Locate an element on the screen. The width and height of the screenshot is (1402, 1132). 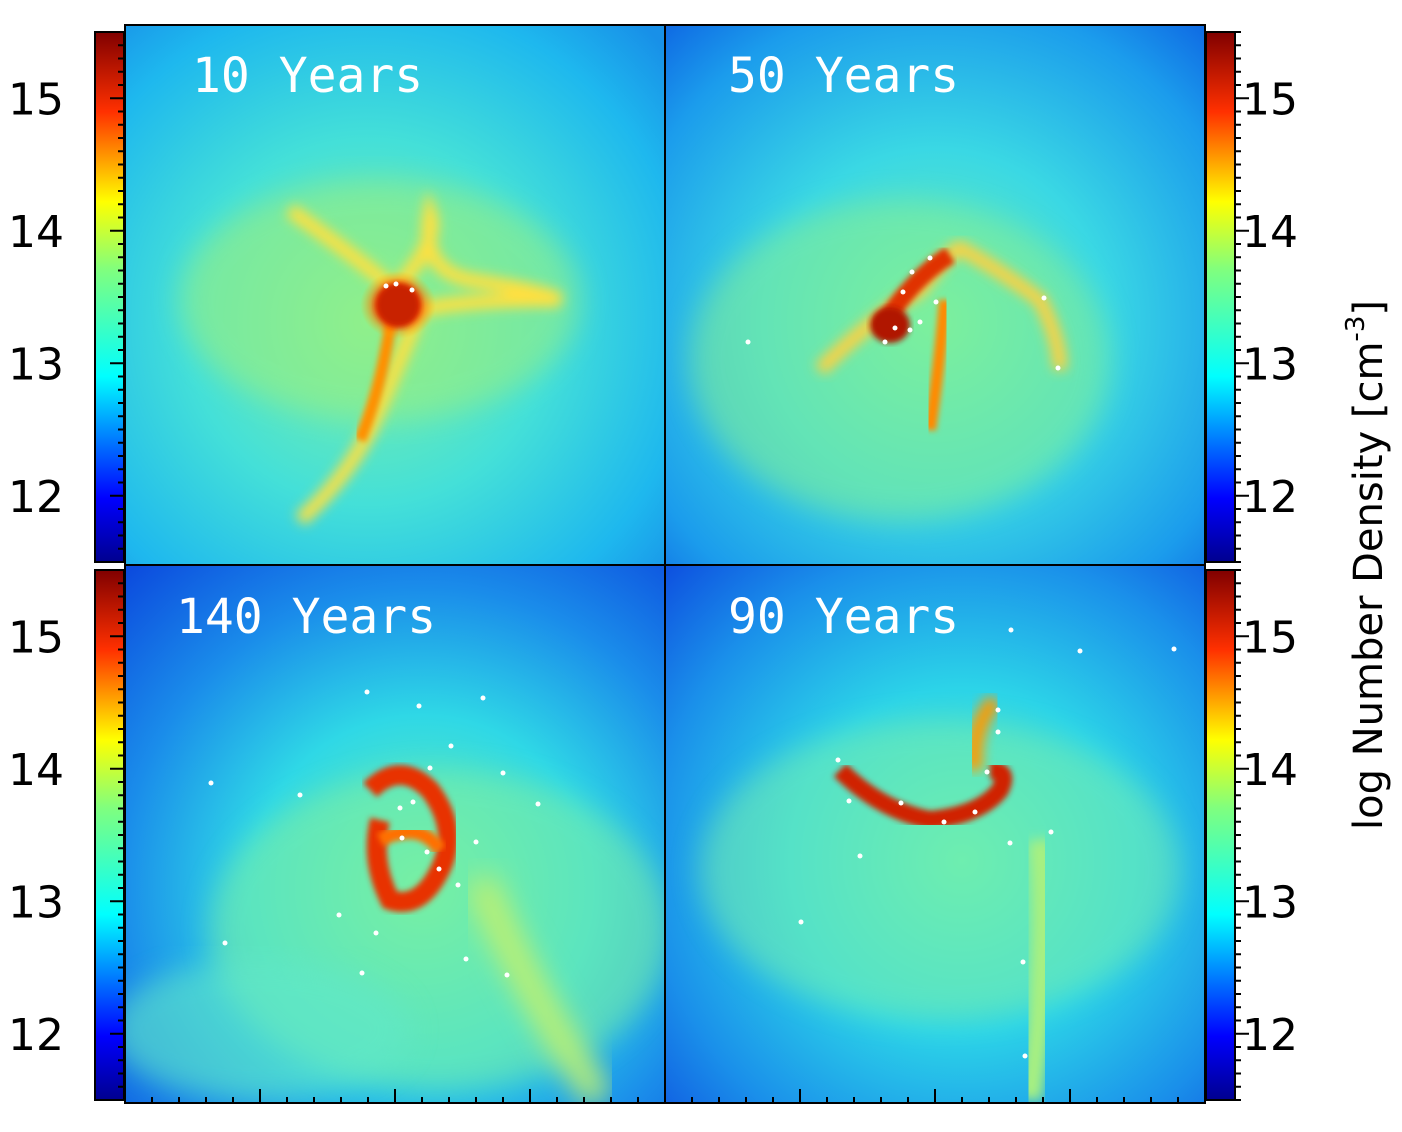
panel-title: 50 Years is located at coordinates (843, 76).